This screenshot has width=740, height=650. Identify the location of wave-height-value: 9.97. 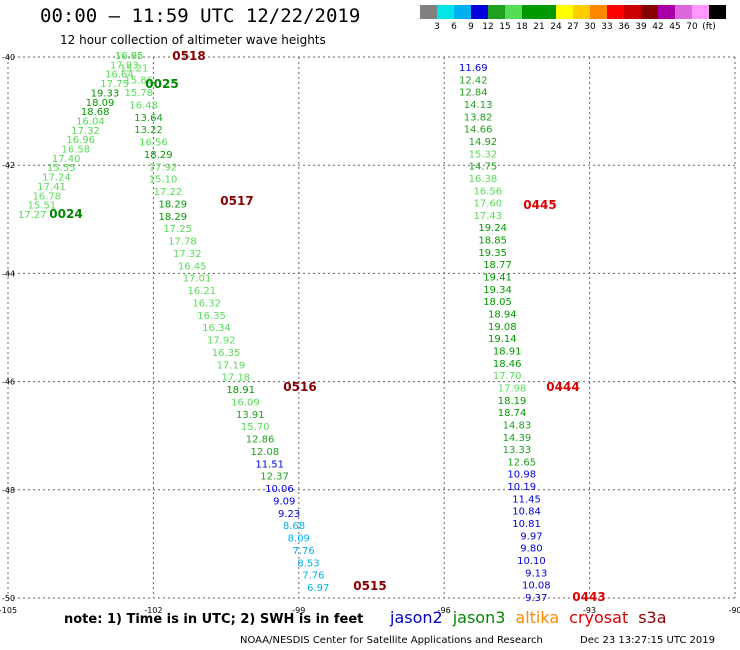
(531, 536).